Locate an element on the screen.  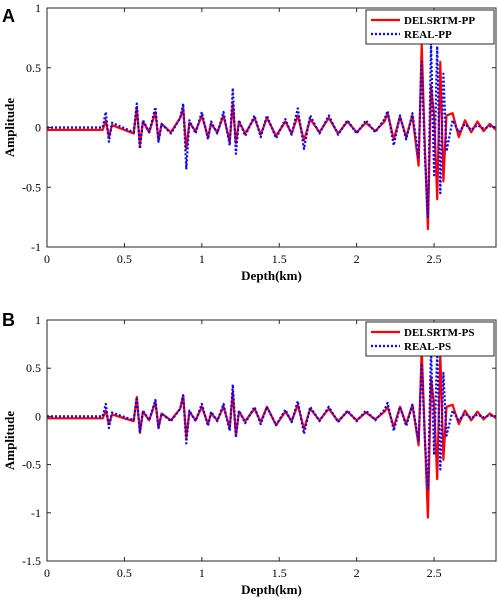
legend: DELSRTM-PS REAL-PS is located at coordinates (430, 339).